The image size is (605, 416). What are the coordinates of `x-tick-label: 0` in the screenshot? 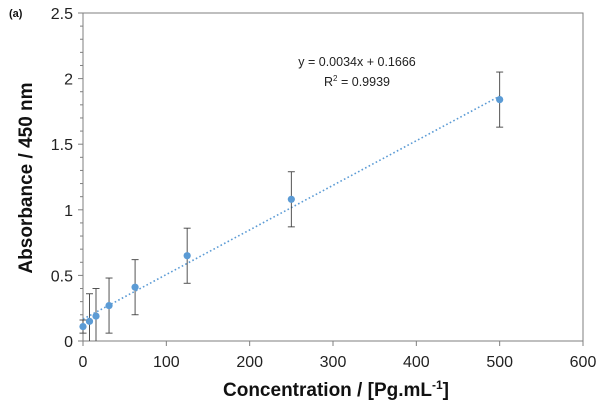 It's located at (83, 362).